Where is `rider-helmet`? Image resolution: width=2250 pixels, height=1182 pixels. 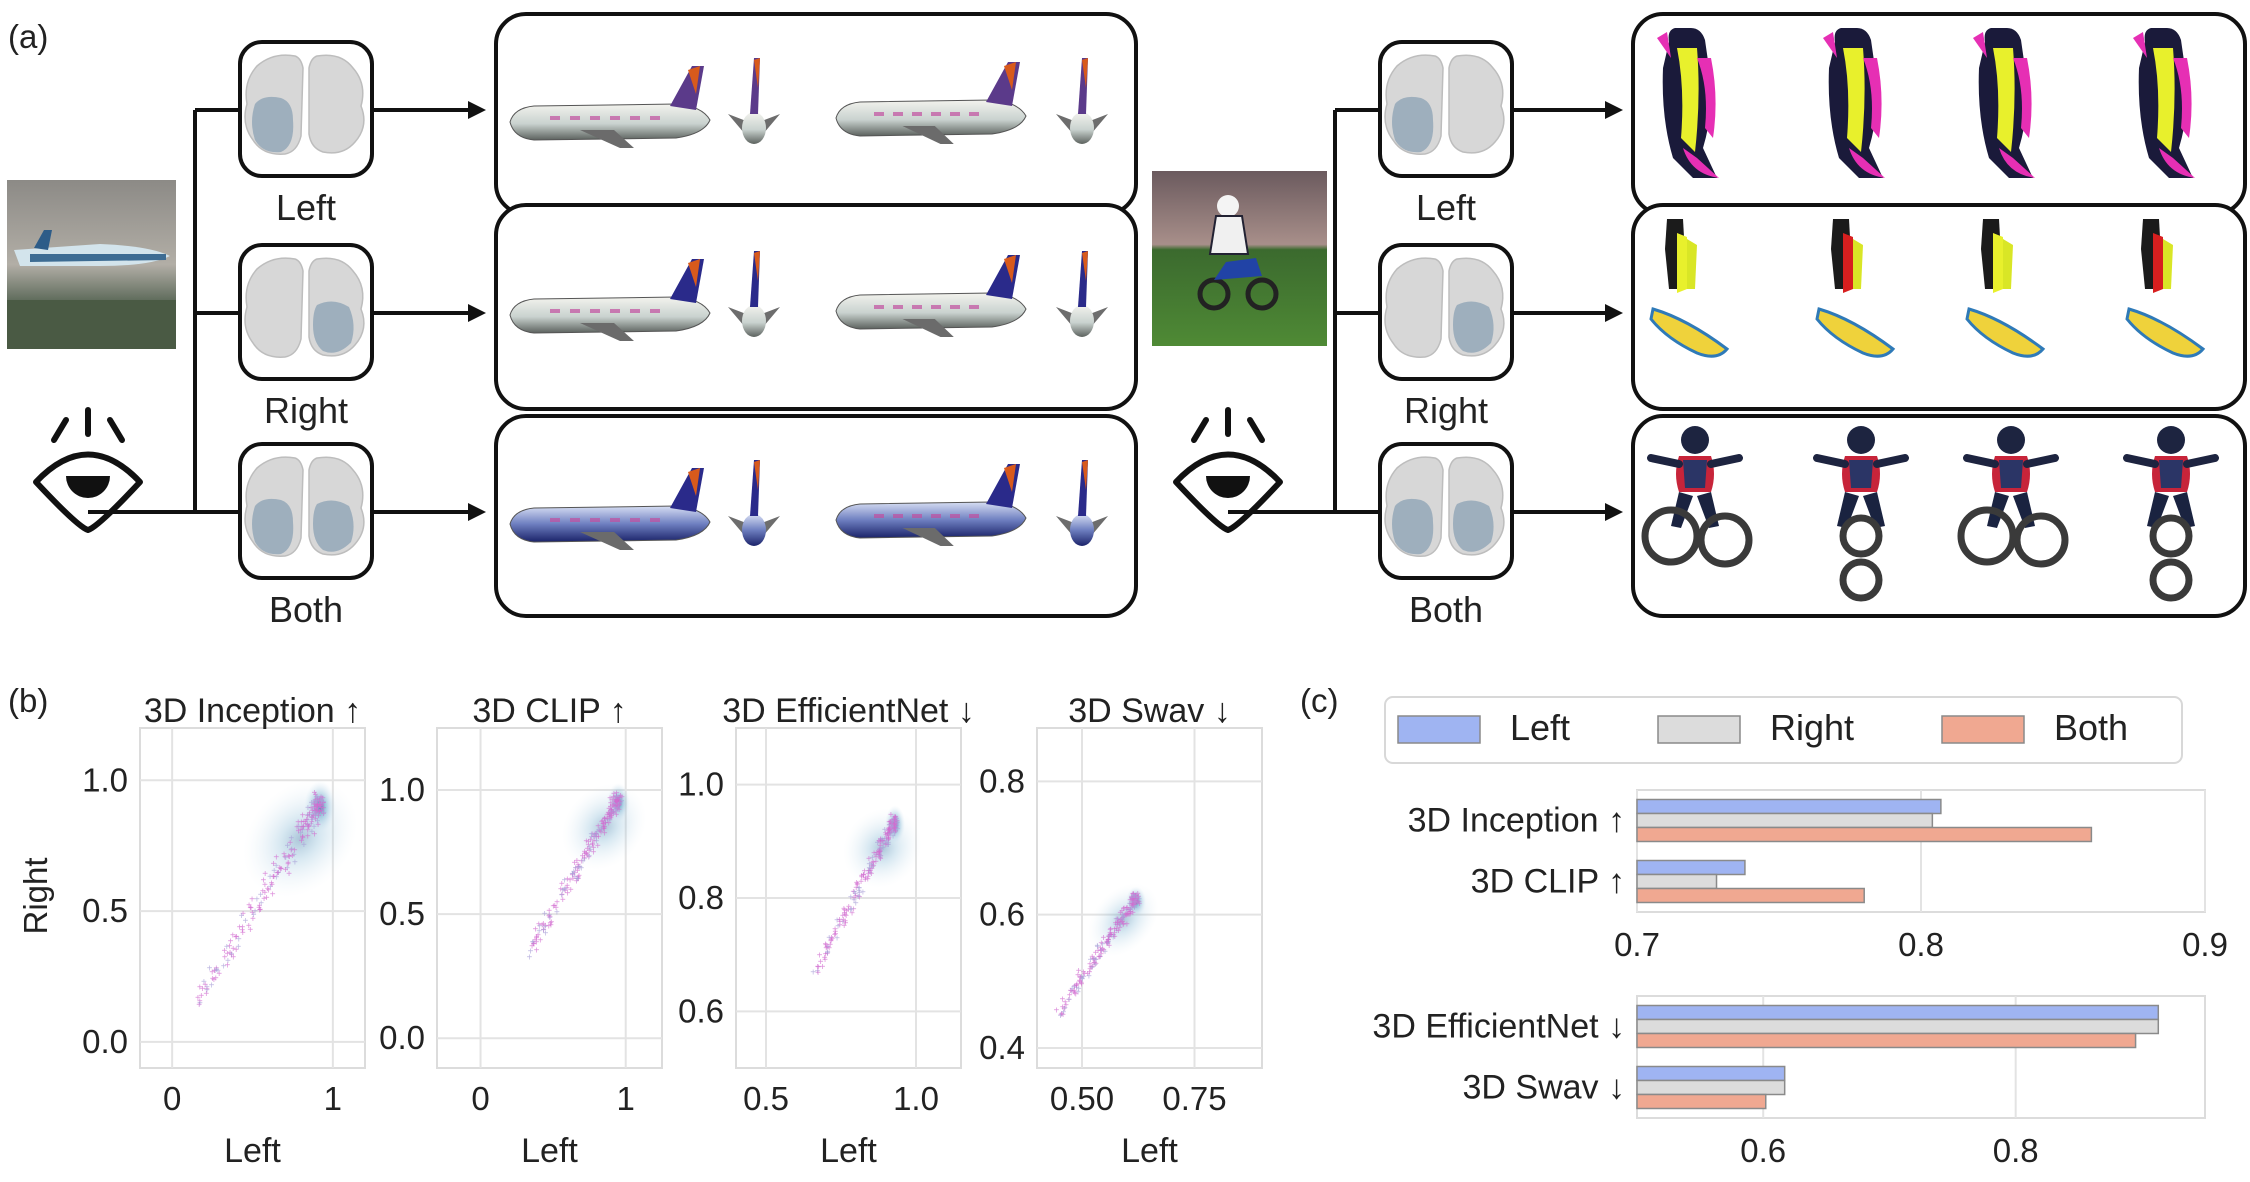 rider-helmet is located at coordinates (2011, 440).